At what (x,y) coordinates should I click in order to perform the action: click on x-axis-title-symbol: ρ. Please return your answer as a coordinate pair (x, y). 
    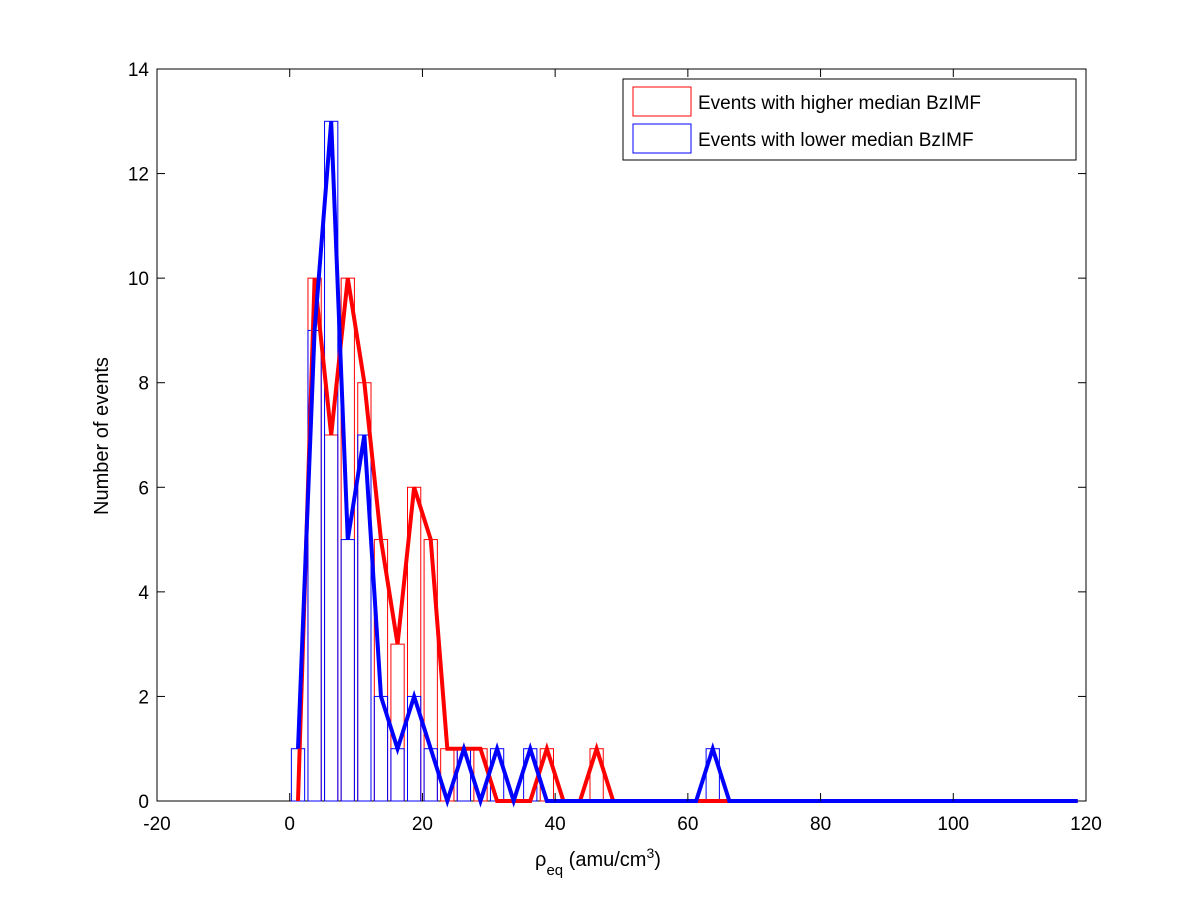
    Looking at the image, I should click on (540, 860).